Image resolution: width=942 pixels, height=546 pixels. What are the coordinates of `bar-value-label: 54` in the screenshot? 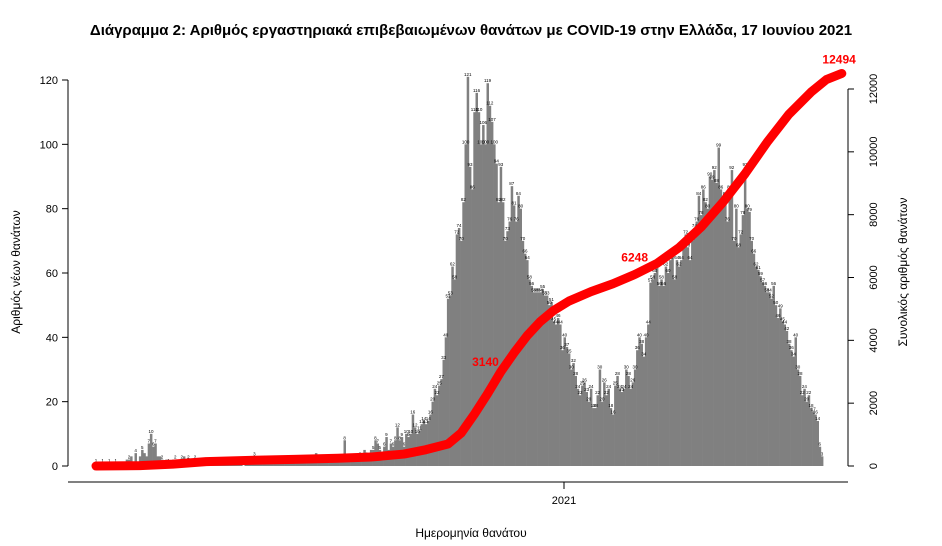 It's located at (539, 289).